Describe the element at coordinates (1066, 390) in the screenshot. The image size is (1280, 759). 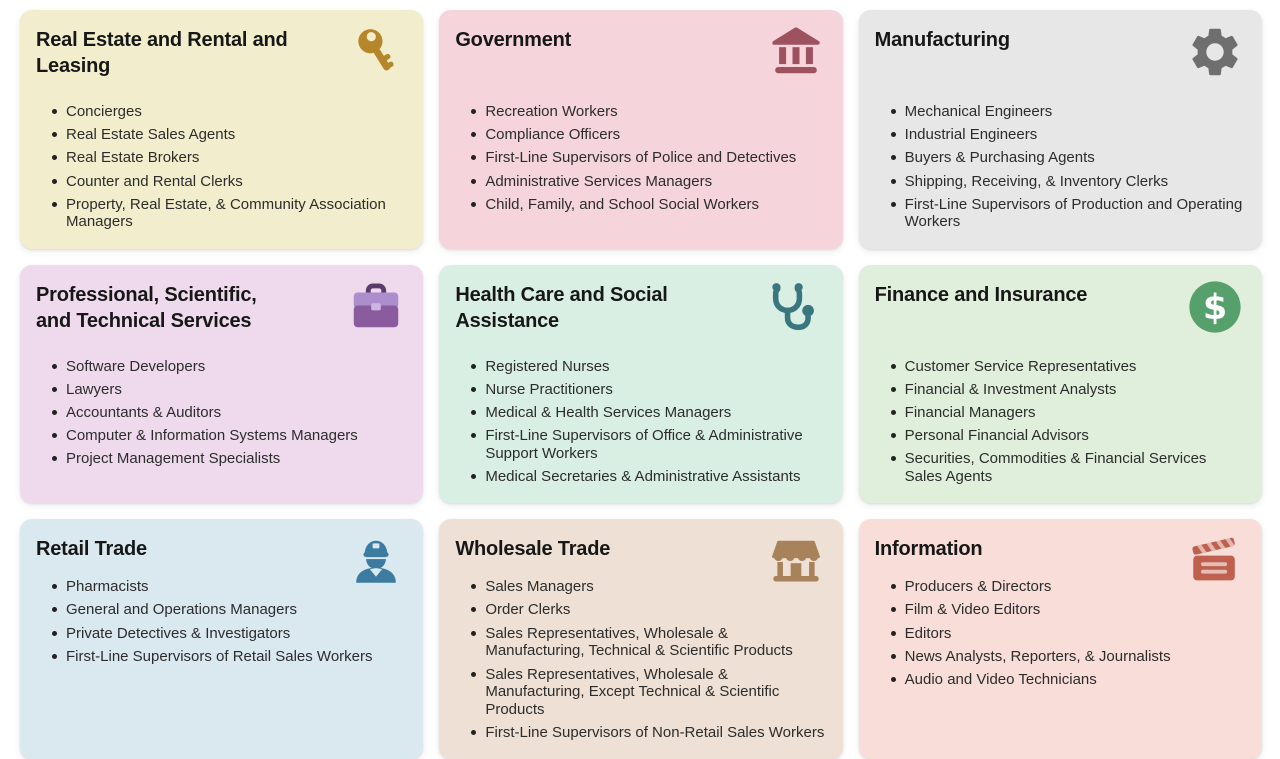
I see `occupation-item: Financial & Investment Analysts` at that location.